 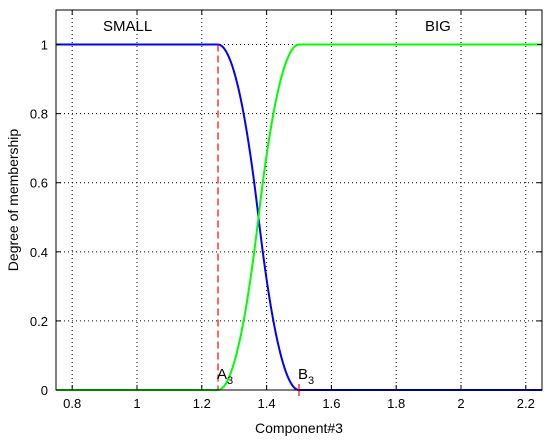 I want to click on x-tick-label: 1.6, so click(x=331, y=403).